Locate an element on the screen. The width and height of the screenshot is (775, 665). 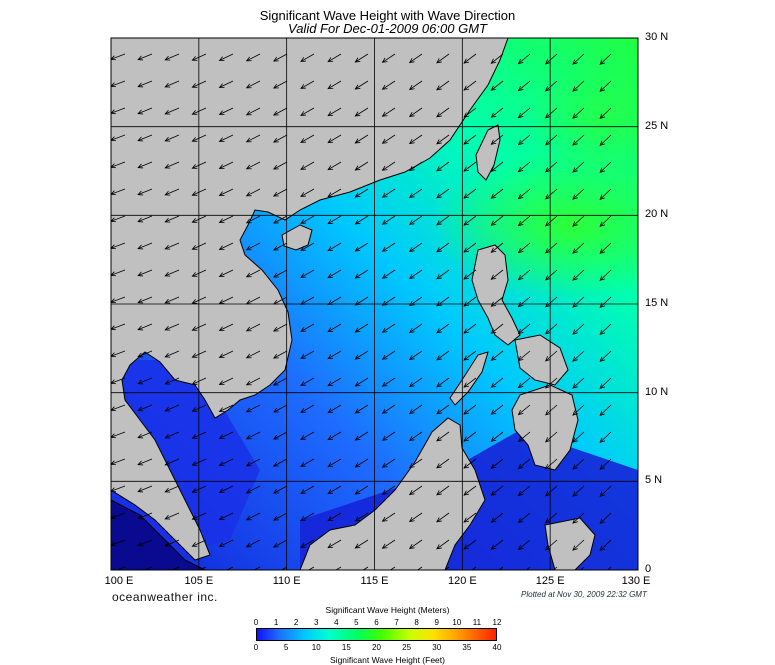
brand-logo-text: oceanweather inc. is located at coordinates (165, 597).